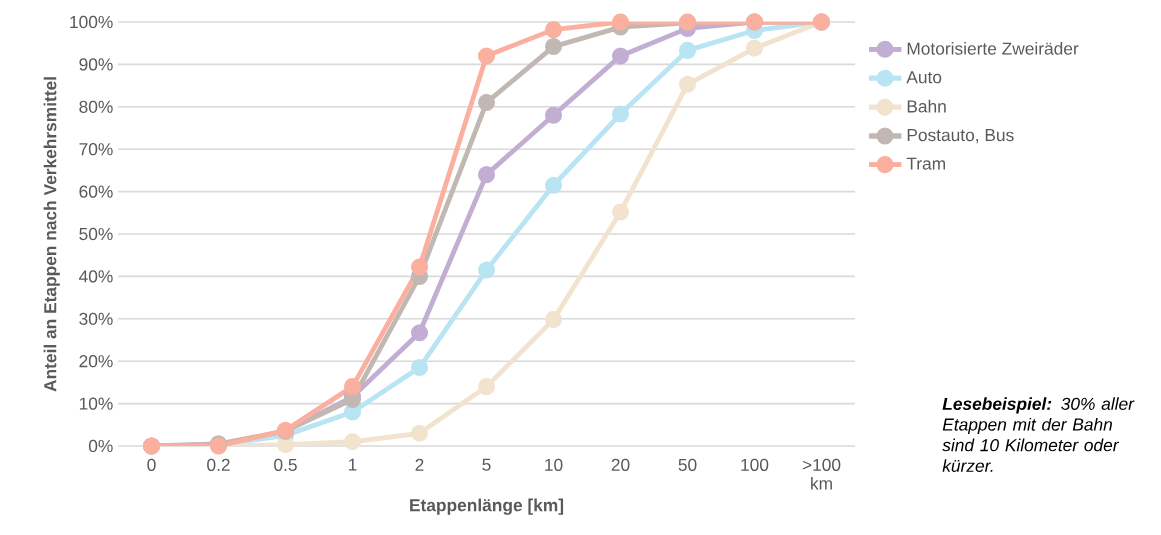  I want to click on y-tick-label: 20%, so click(96, 361).